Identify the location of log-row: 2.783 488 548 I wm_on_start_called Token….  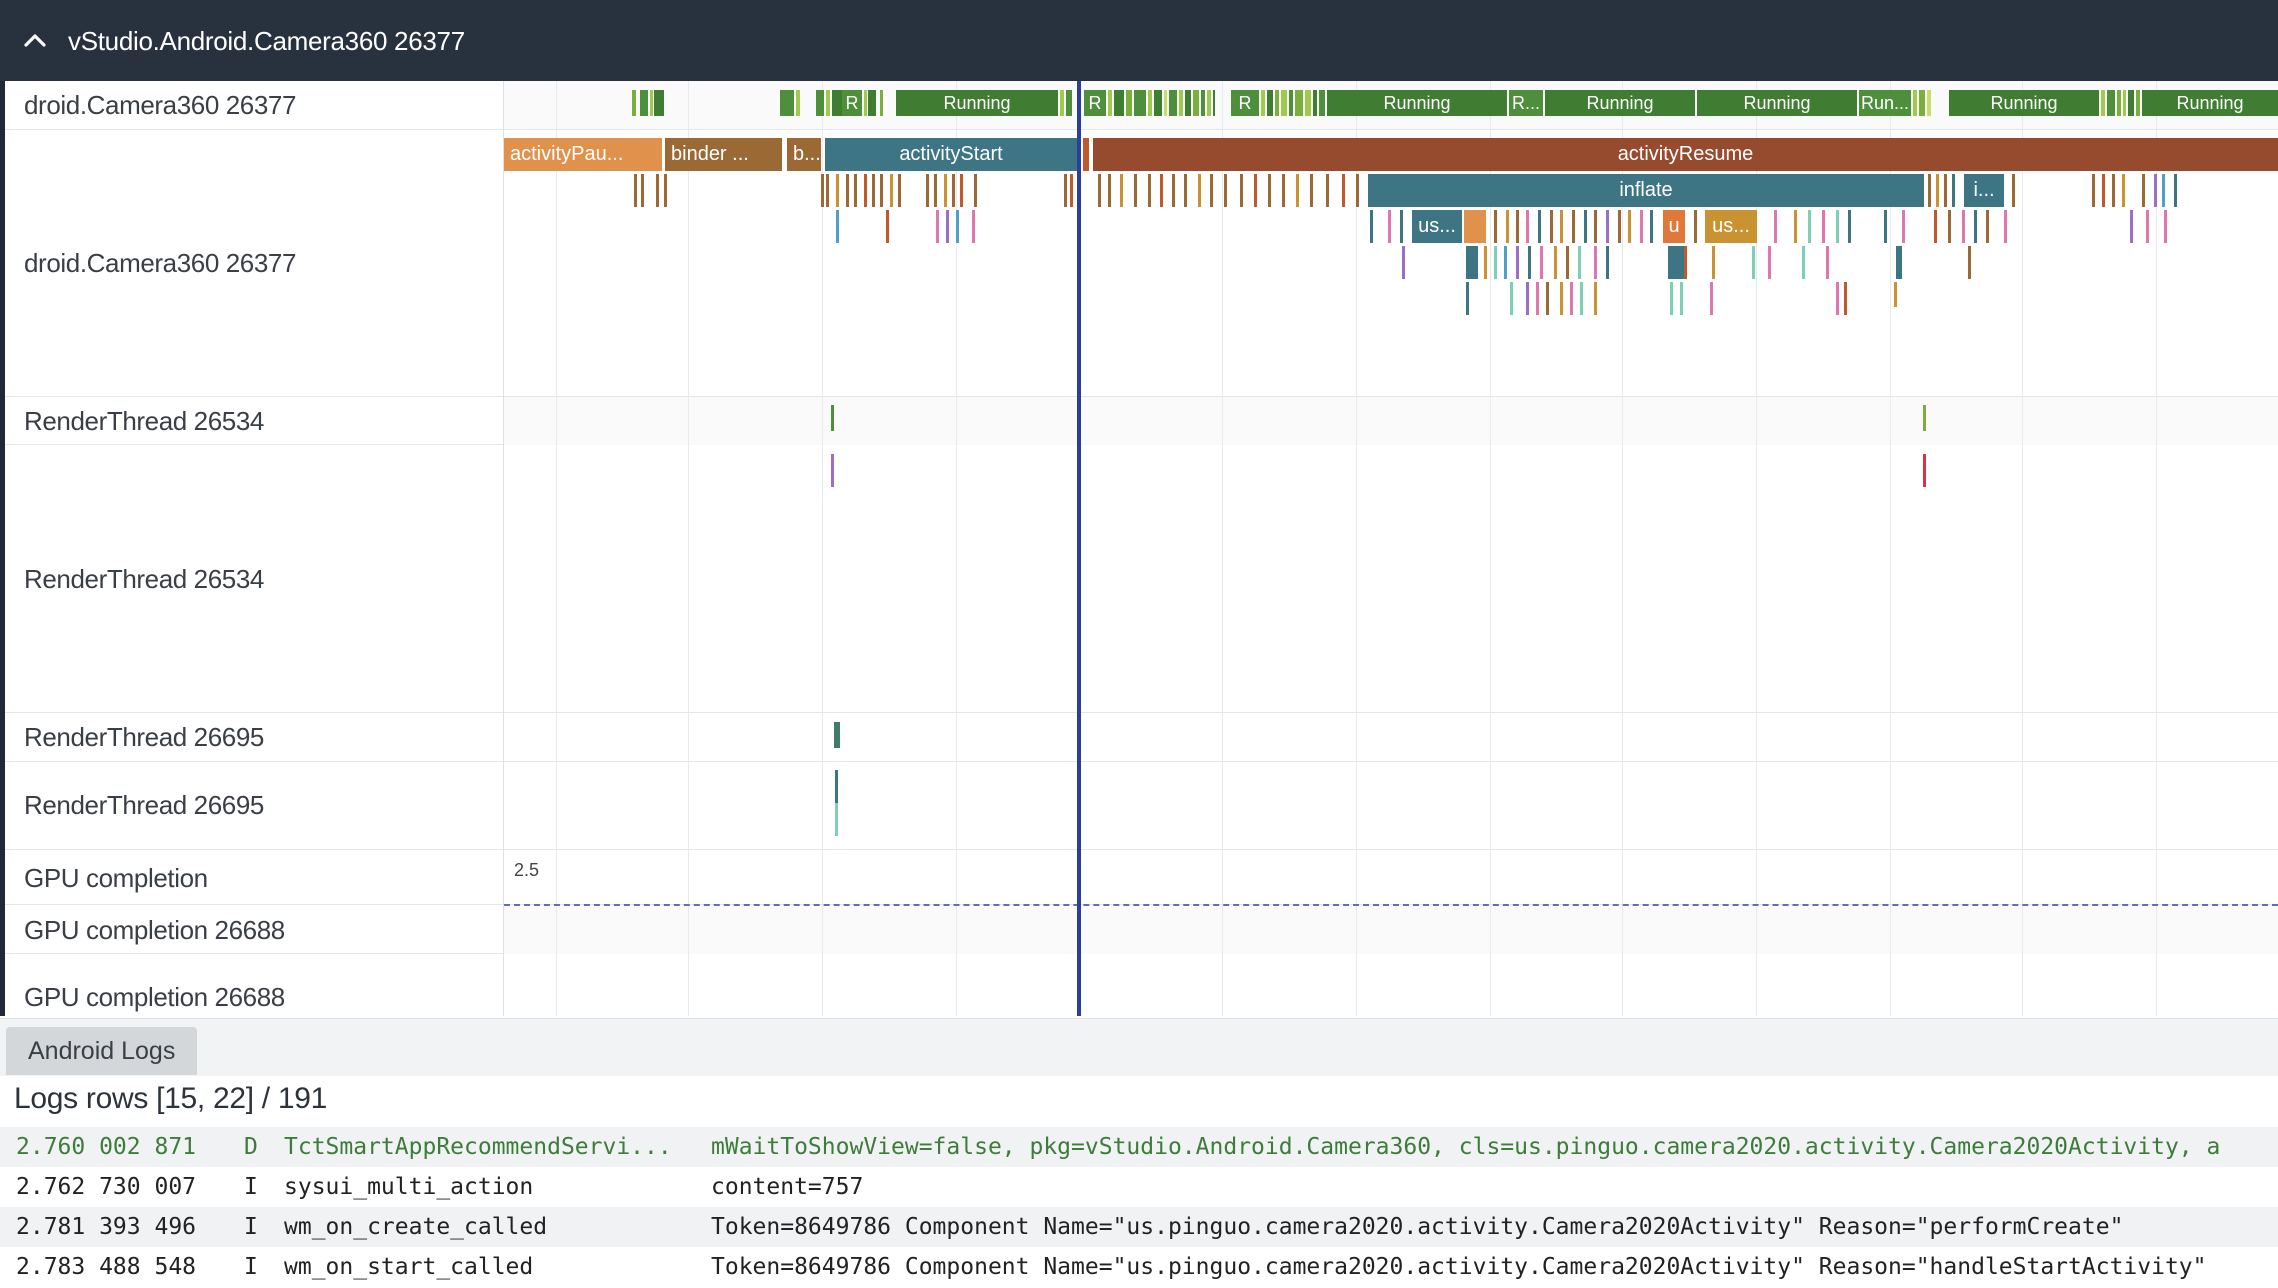
(1139, 1267).